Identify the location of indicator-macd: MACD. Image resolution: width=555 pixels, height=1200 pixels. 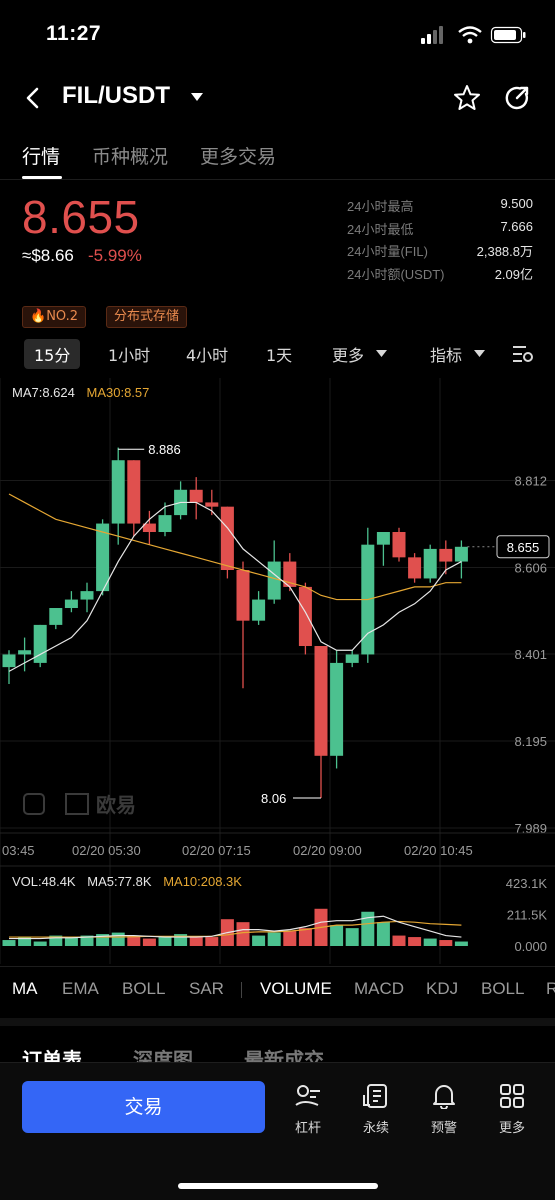
(379, 988).